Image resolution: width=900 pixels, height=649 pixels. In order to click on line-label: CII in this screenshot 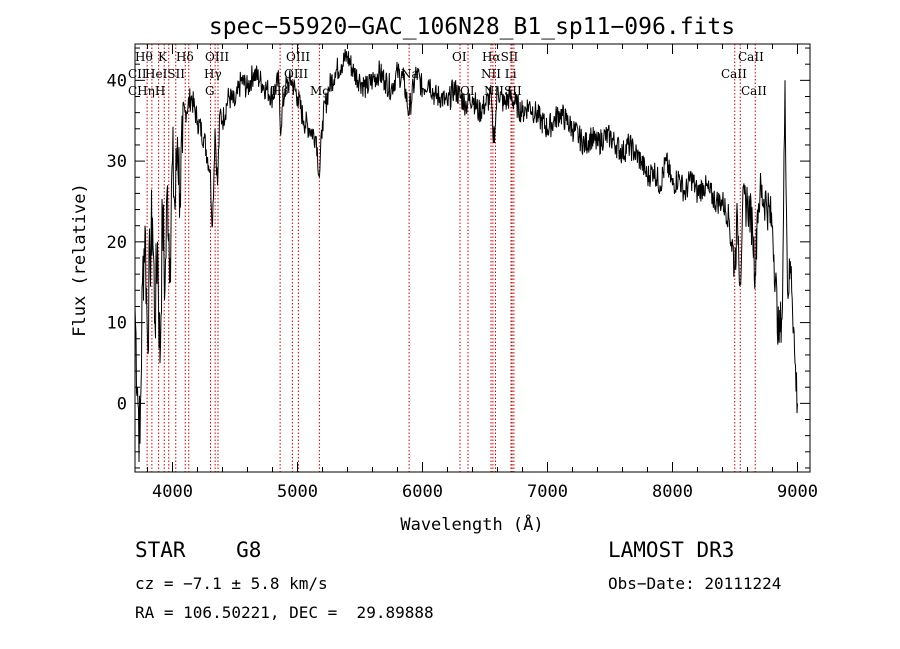, I will do `click(137, 74)`.